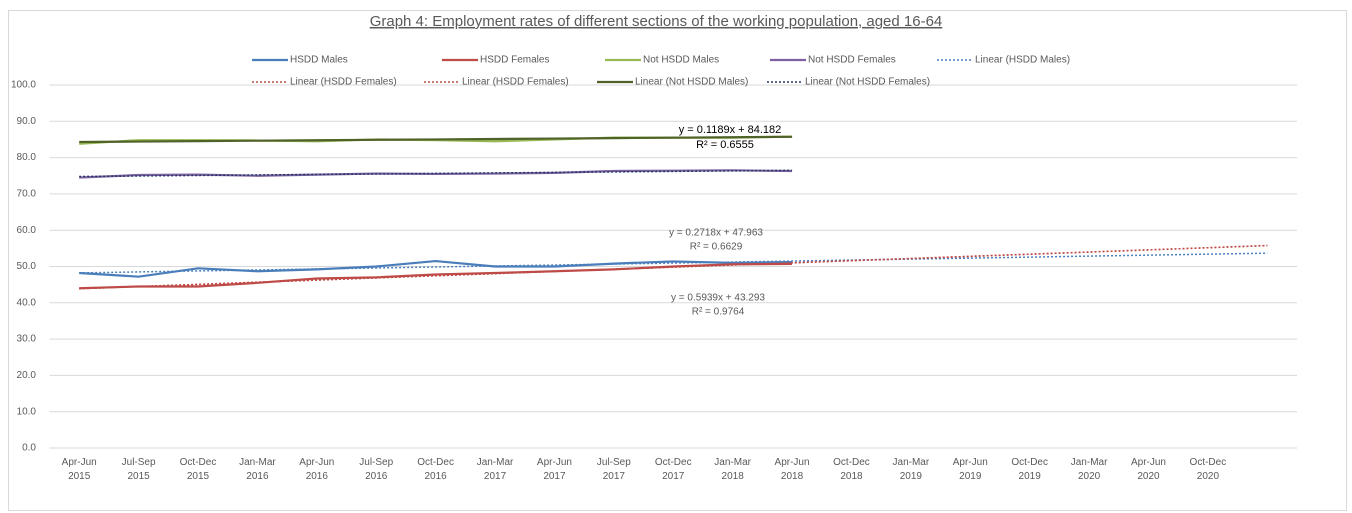 The width and height of the screenshot is (1352, 513). What do you see at coordinates (554, 469) in the screenshot?
I see `x-tick-label: Apr-Jun 2017` at bounding box center [554, 469].